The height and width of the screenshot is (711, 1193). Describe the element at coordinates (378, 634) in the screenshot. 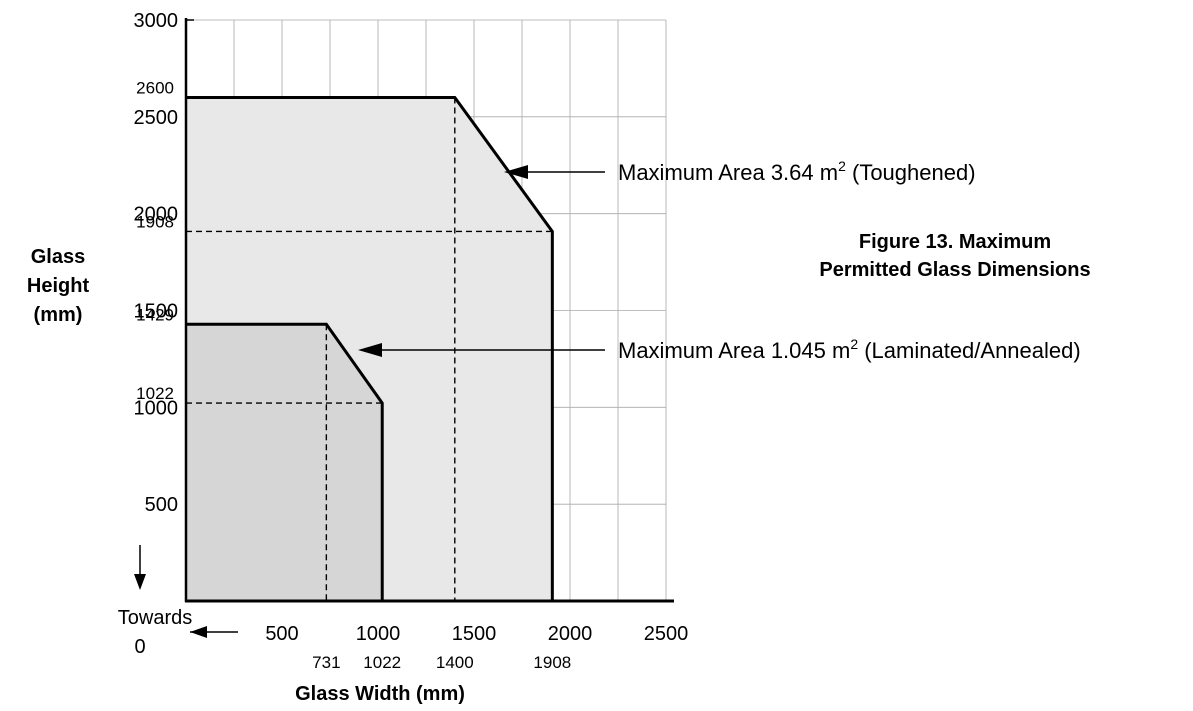

I see `x-tick-label: 1000` at that location.